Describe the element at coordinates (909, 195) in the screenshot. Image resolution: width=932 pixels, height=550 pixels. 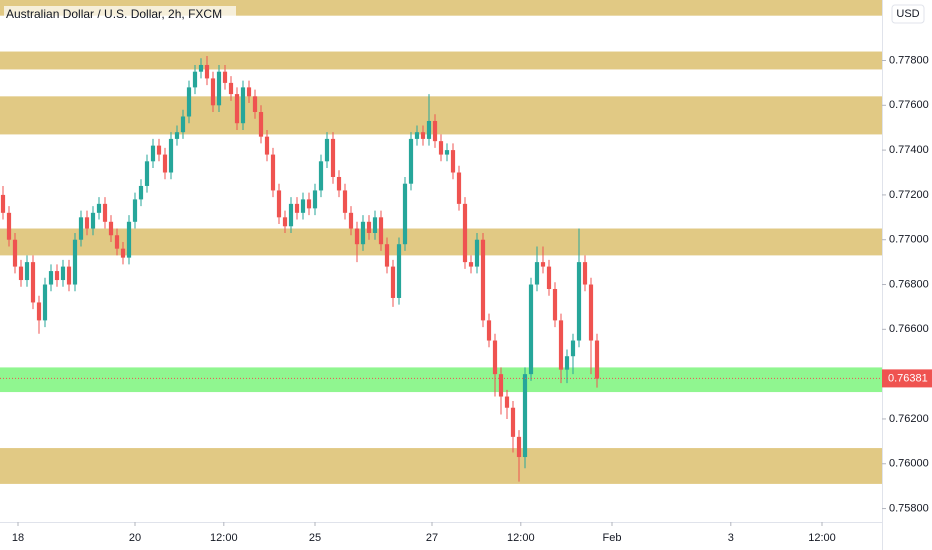
I see `y-tick-label: 0.77200` at that location.